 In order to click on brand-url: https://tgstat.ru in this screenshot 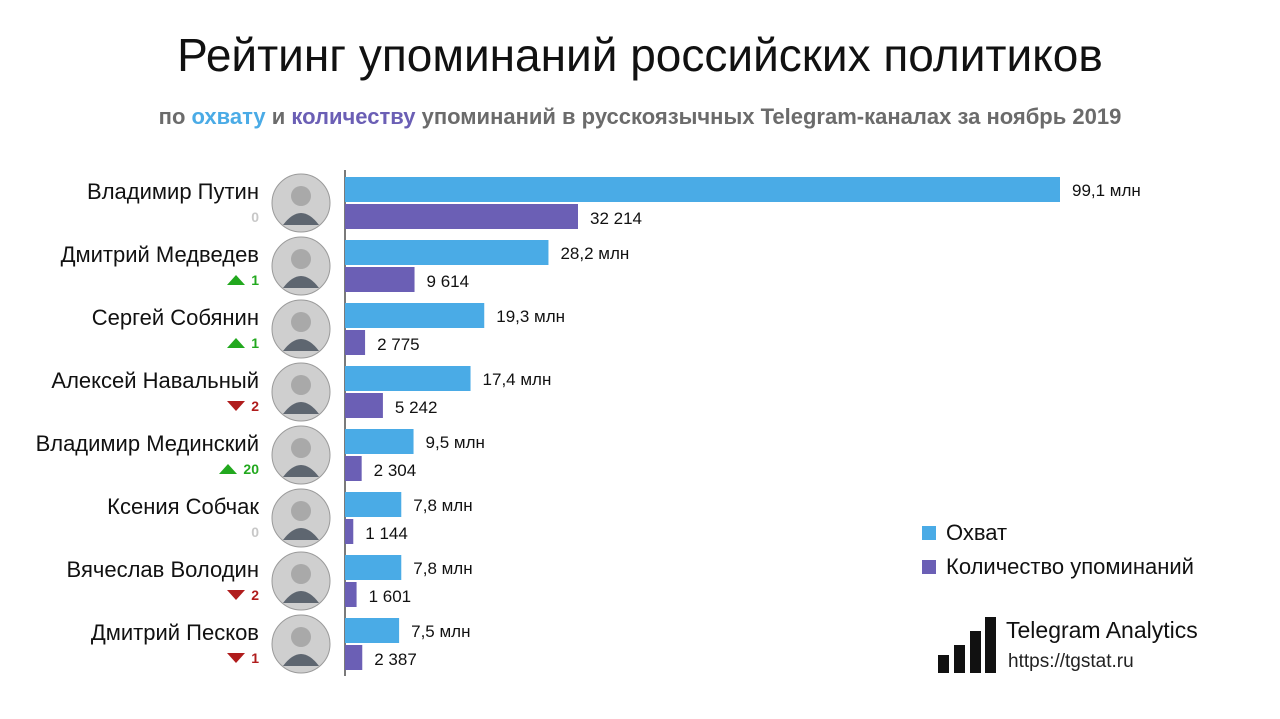, I will do `click(1071, 661)`.